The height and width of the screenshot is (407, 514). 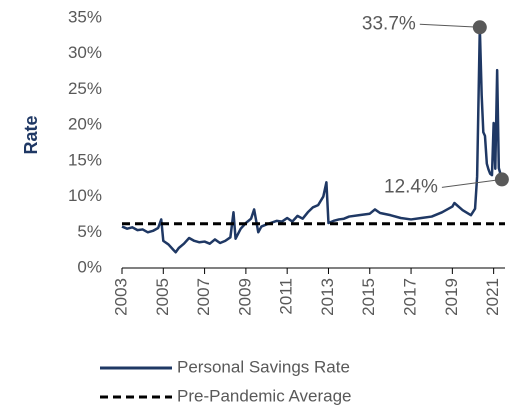 I want to click on y-tick-label: 10%, so click(x=85, y=195).